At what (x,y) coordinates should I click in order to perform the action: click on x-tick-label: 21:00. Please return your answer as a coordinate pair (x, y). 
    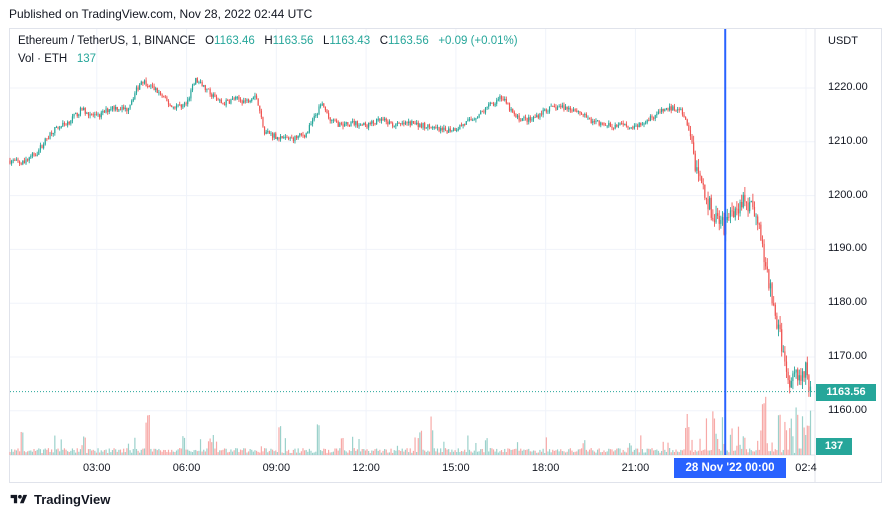
    Looking at the image, I should click on (635, 468).